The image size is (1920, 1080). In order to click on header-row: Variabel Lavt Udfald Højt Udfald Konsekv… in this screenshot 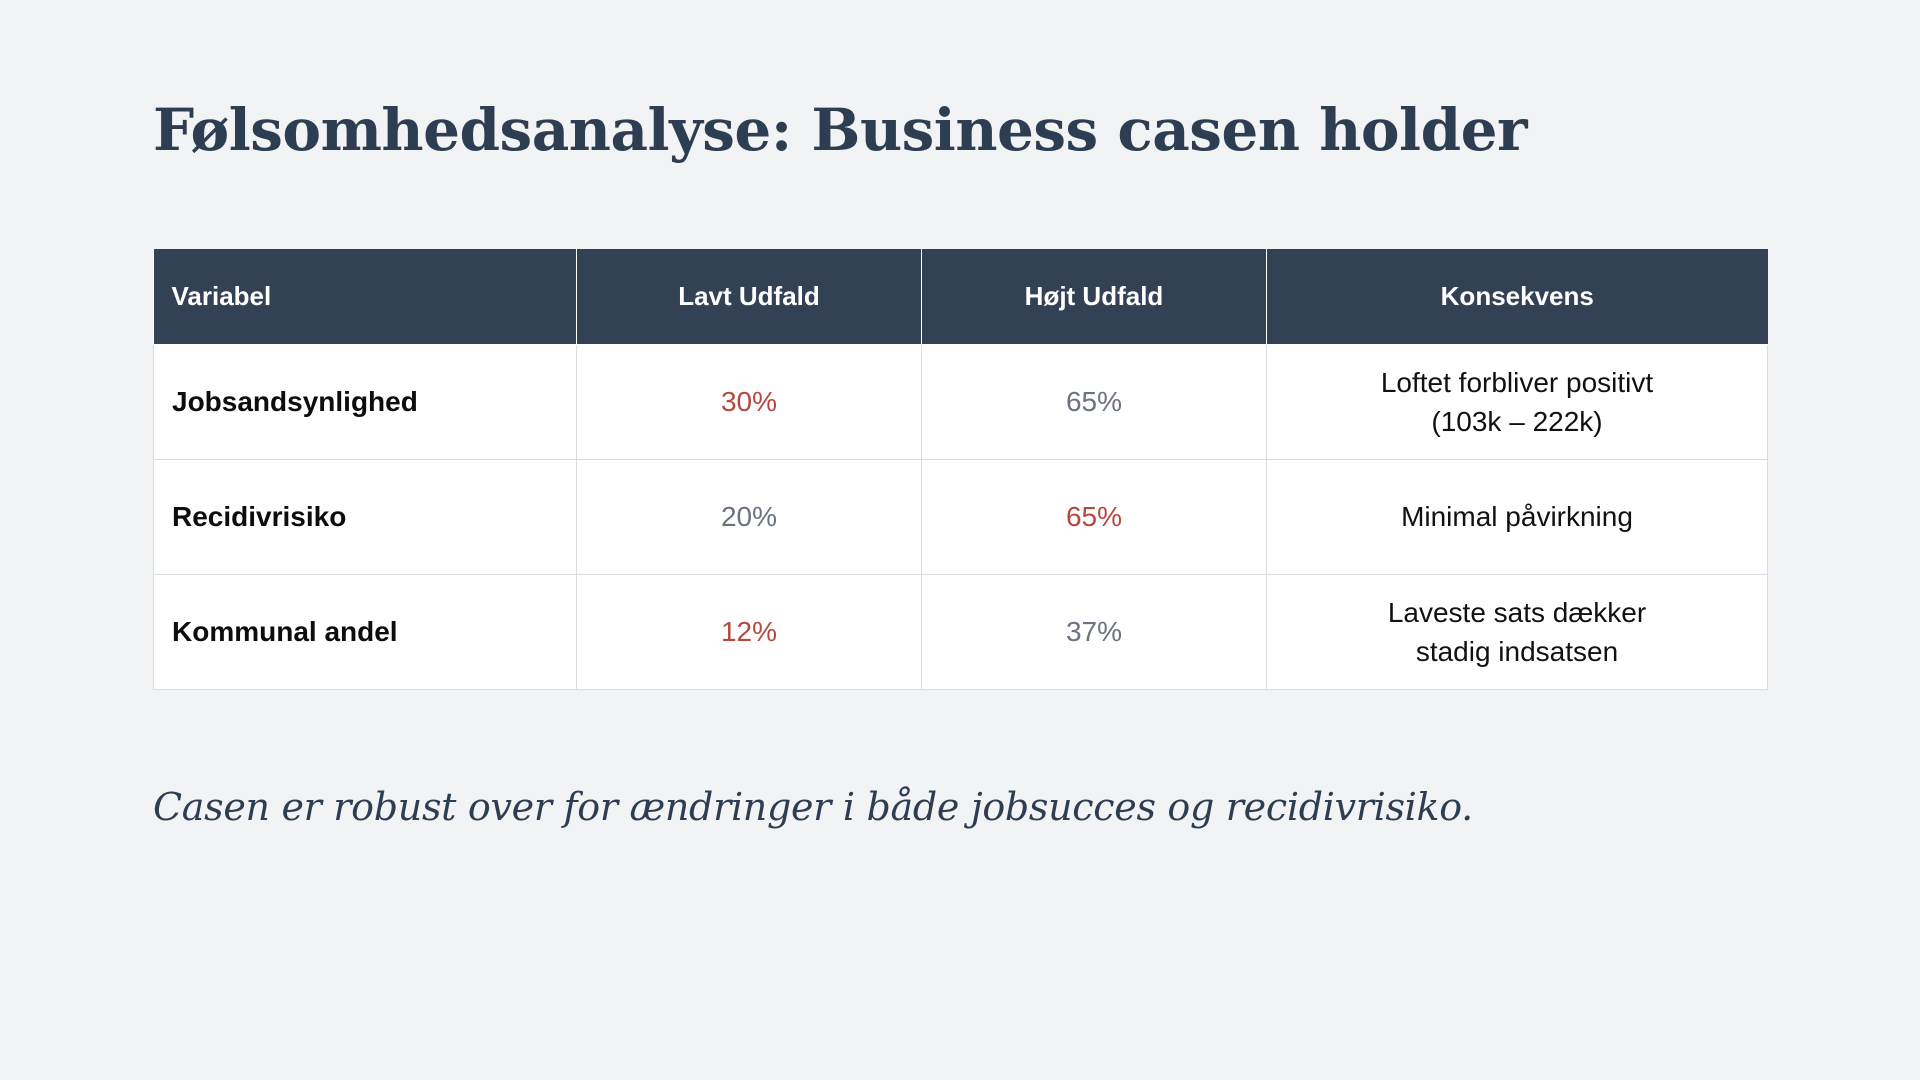, I will do `click(960, 297)`.